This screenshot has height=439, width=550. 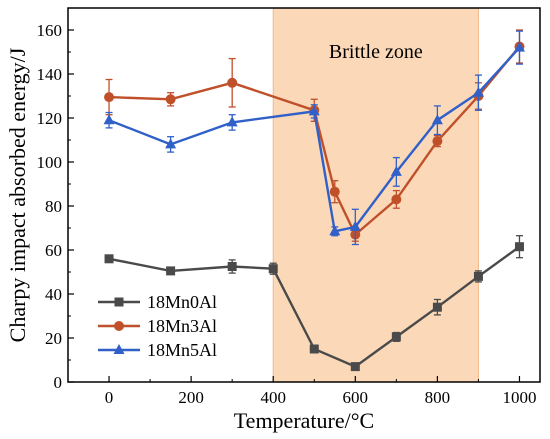 I want to click on x-tick-label: 600, so click(x=356, y=397).